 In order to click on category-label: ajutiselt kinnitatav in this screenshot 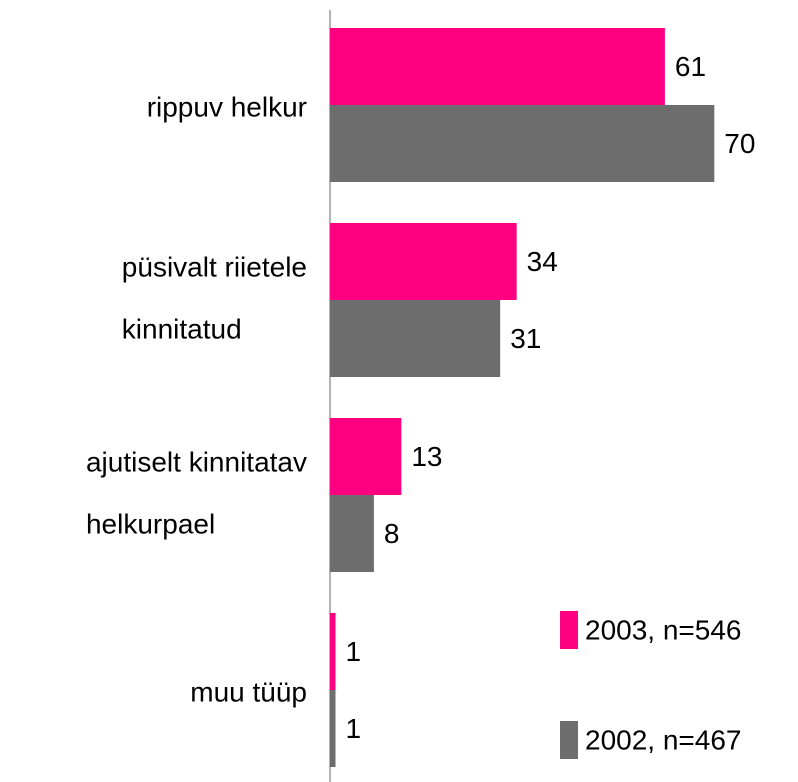, I will do `click(196, 461)`.